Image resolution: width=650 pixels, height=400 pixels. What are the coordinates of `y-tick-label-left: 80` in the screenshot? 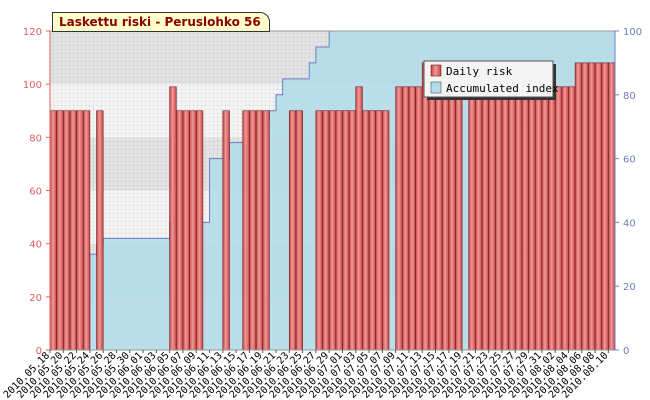 It's located at (35, 138).